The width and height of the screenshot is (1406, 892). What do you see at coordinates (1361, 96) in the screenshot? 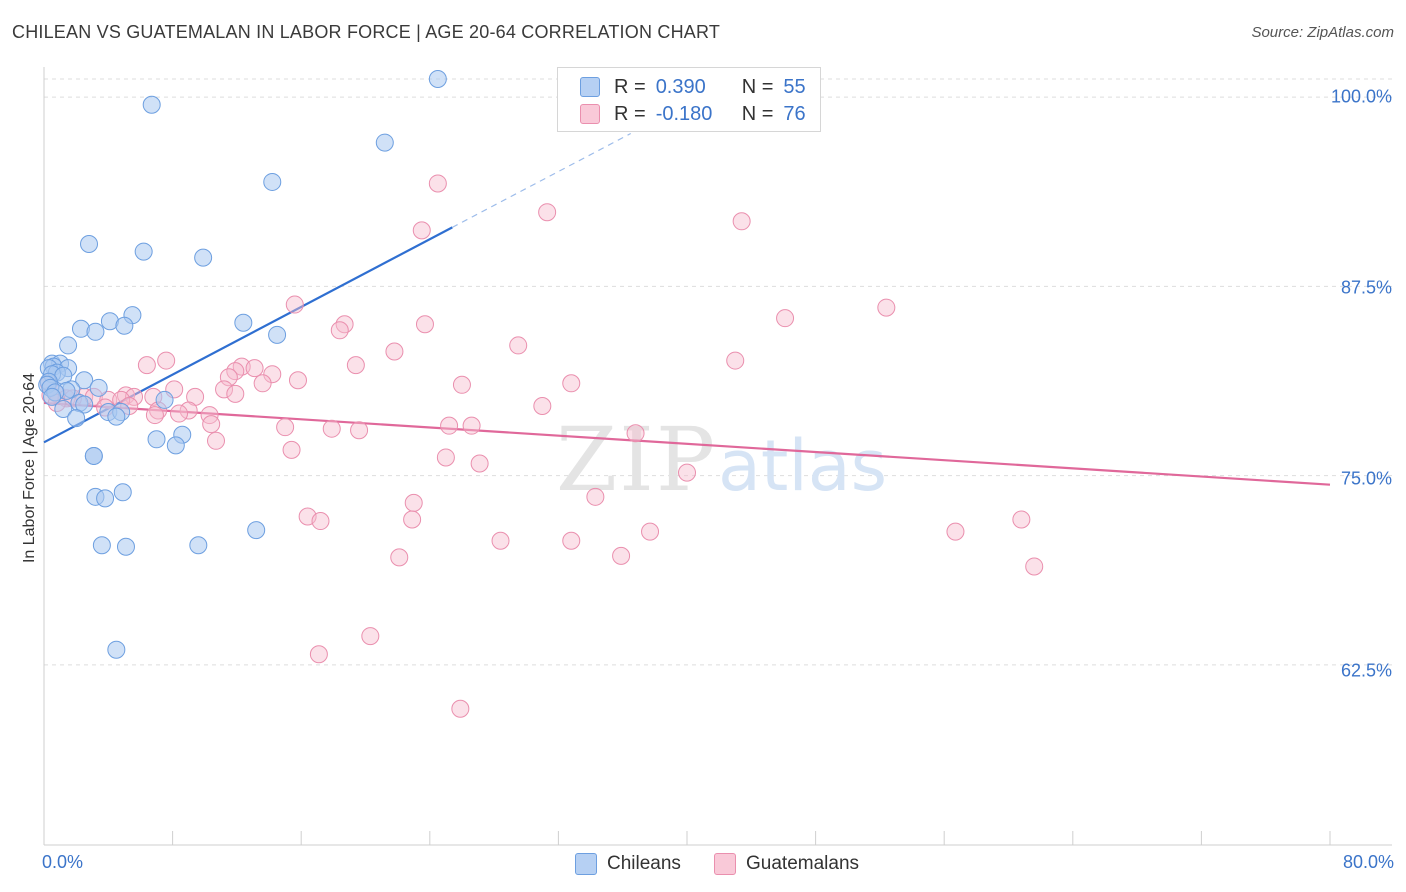
I see `y-tick-100: 100.0%` at bounding box center [1361, 96].